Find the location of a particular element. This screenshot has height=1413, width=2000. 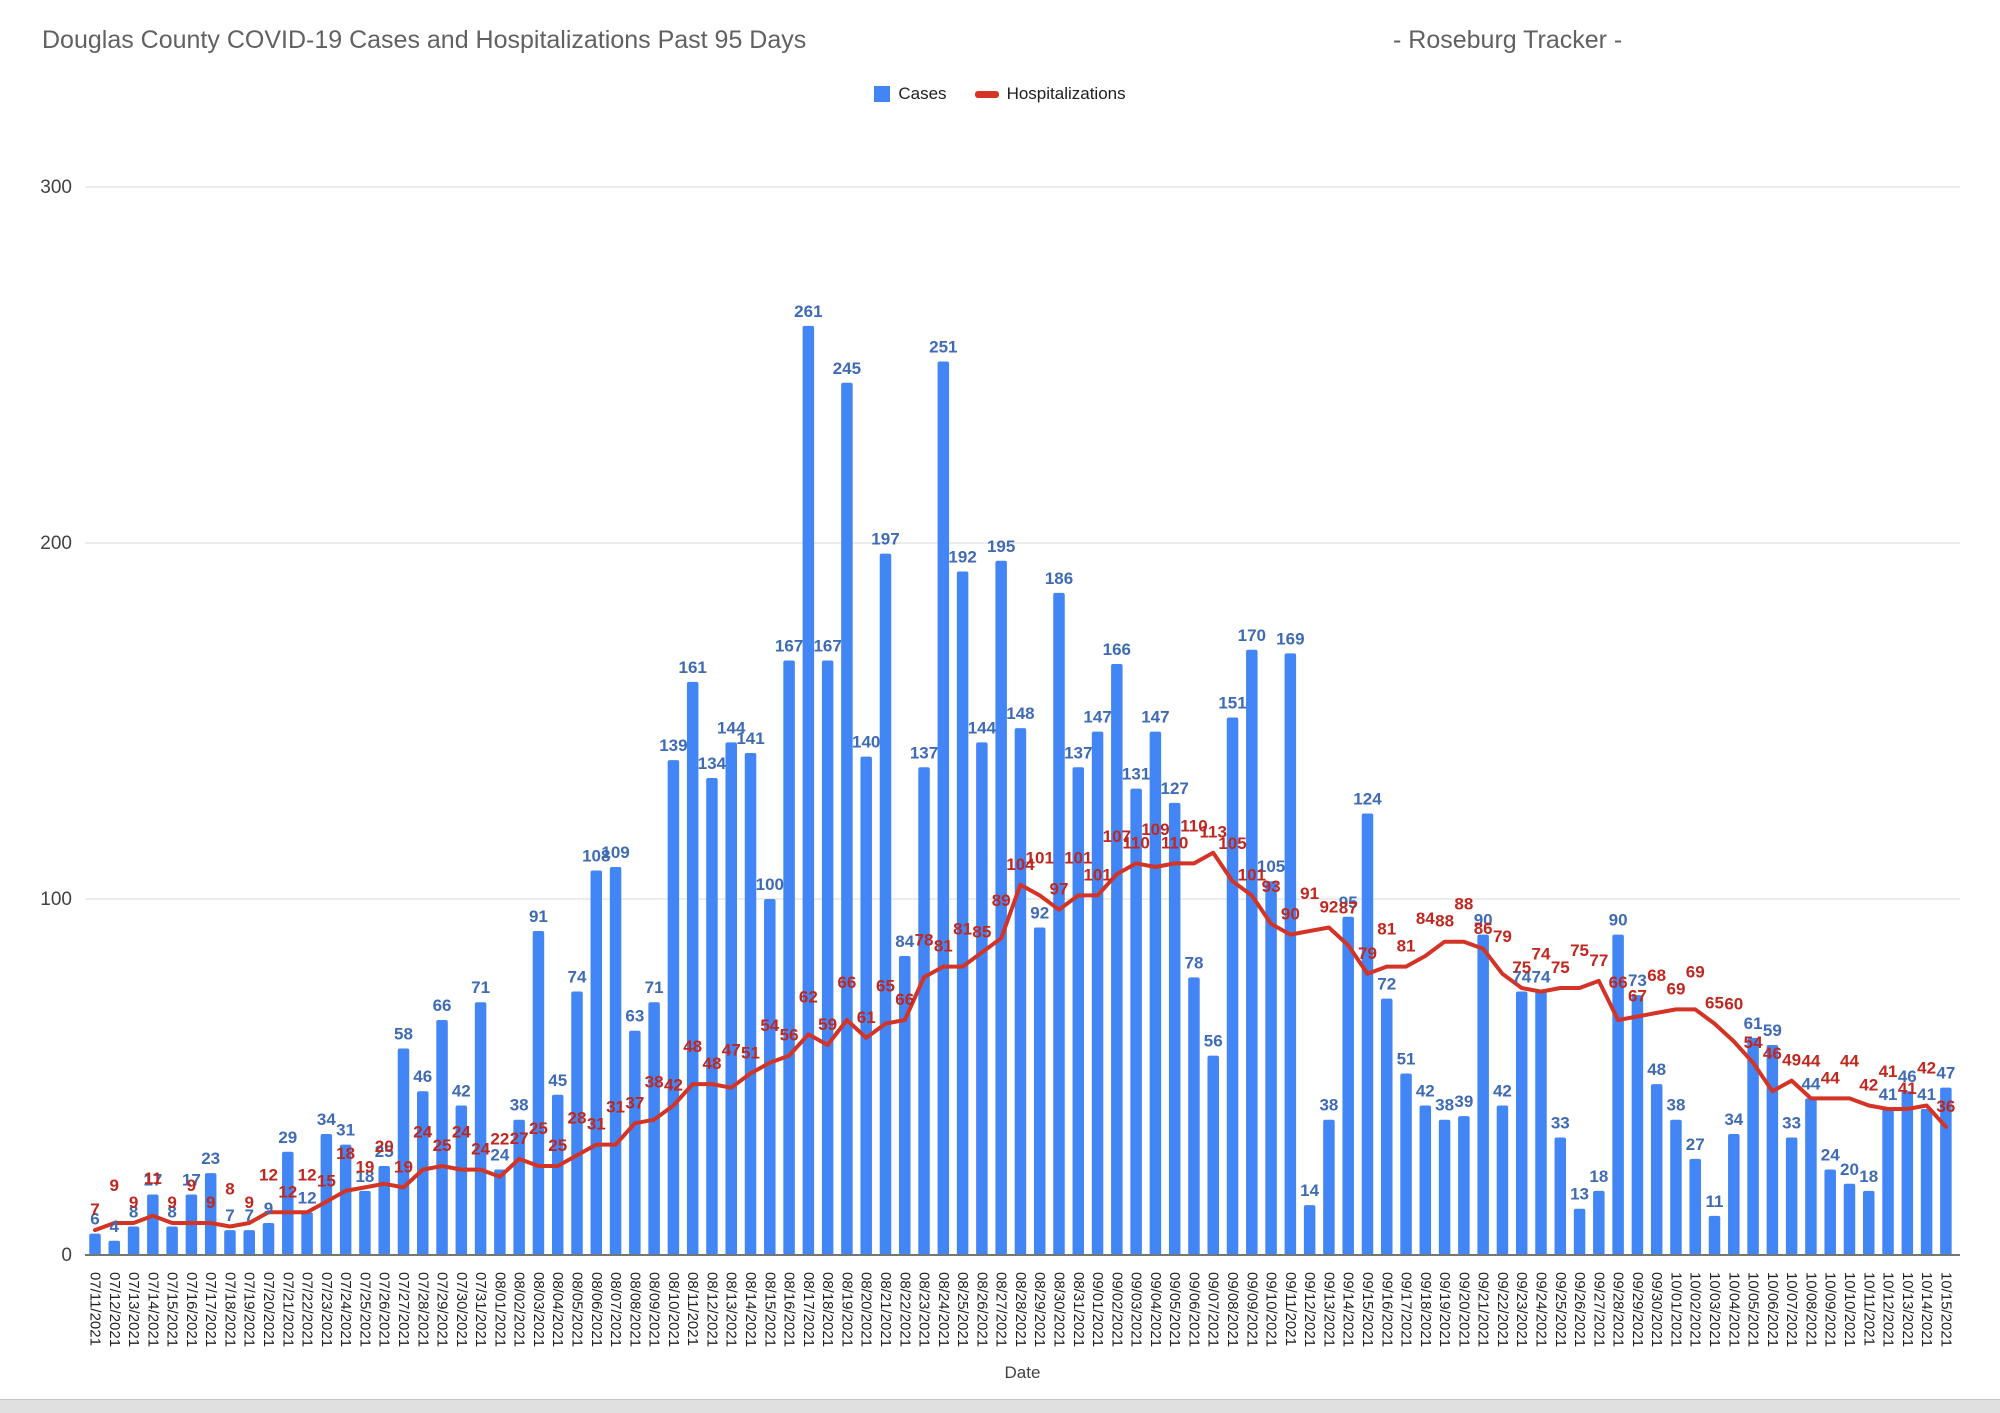

legend-entry-hospitalizations: Hospitalizations is located at coordinates (1050, 94).